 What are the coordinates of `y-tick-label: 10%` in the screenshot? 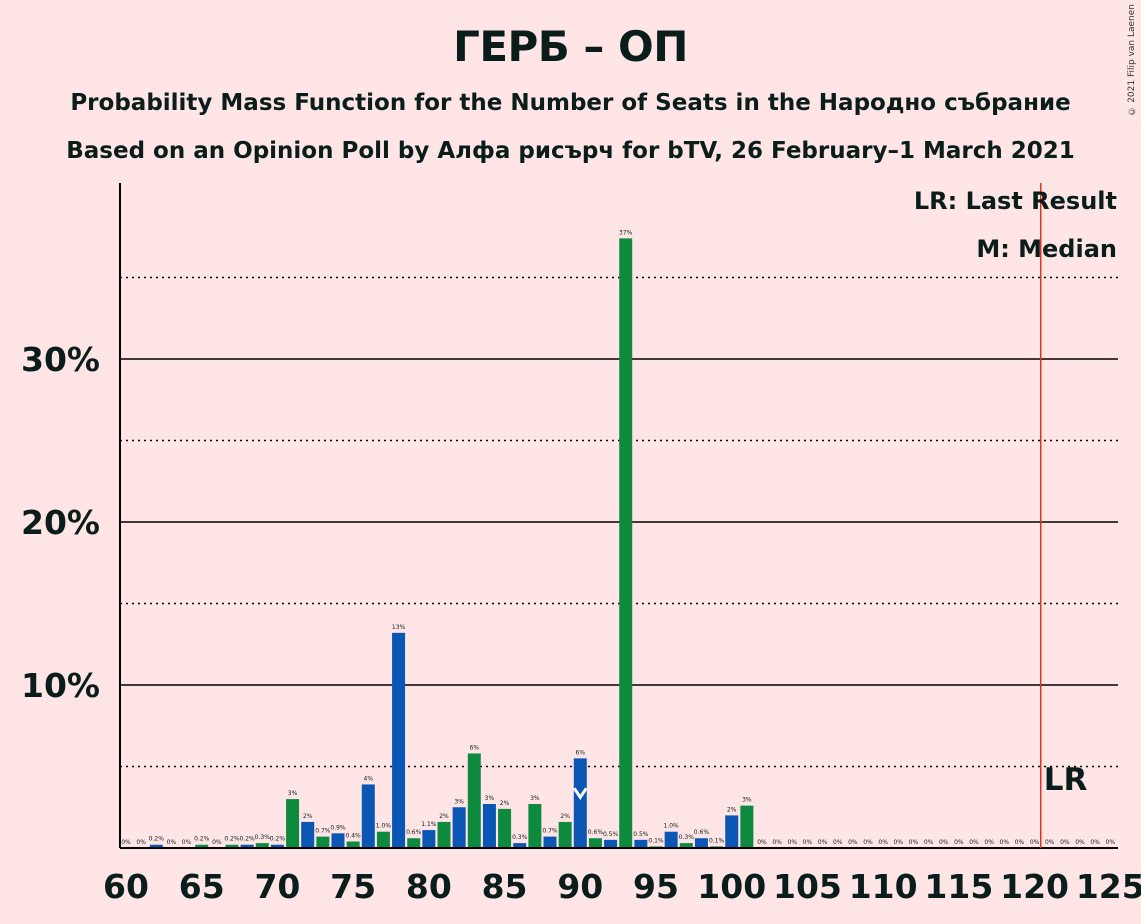 It's located at (60, 685).